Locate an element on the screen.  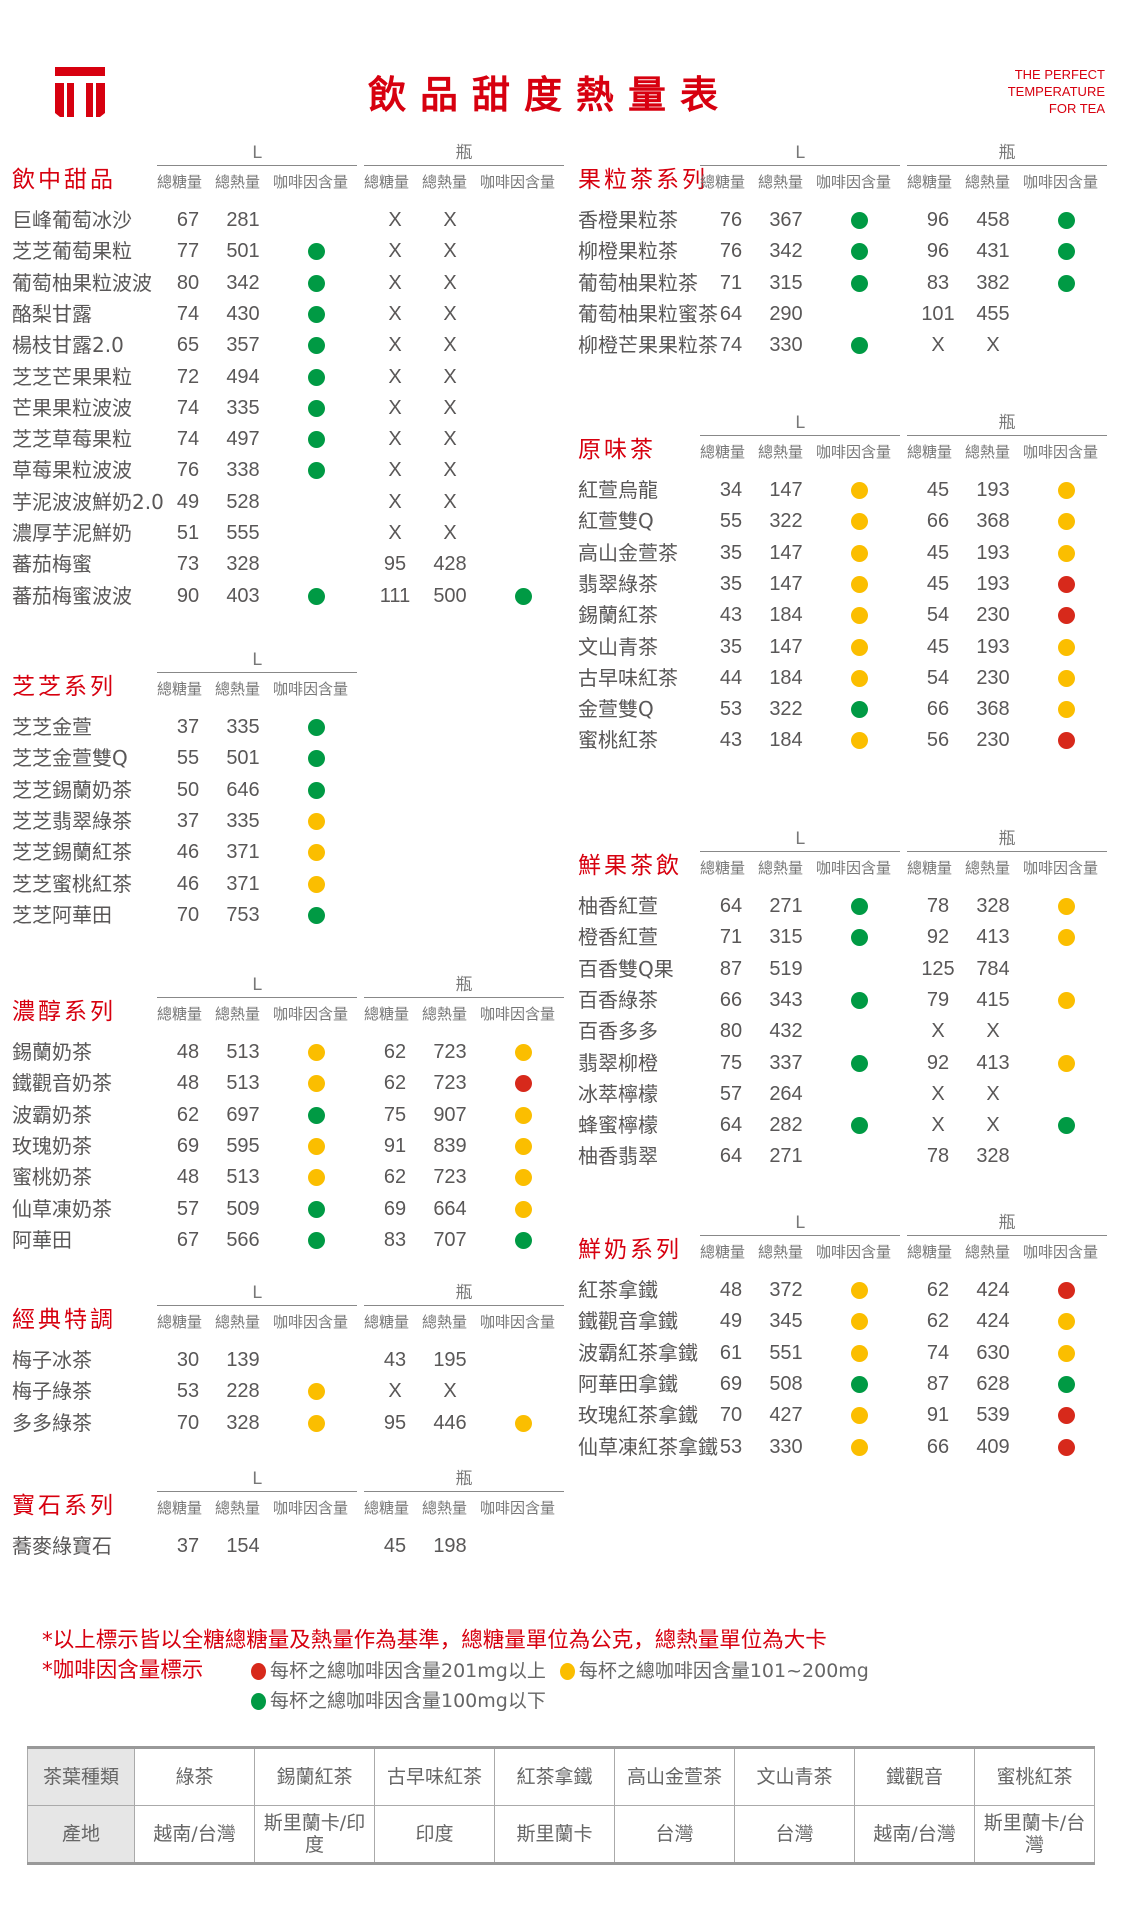
drink-name: 高山金萱茶 is located at coordinates (628, 552).